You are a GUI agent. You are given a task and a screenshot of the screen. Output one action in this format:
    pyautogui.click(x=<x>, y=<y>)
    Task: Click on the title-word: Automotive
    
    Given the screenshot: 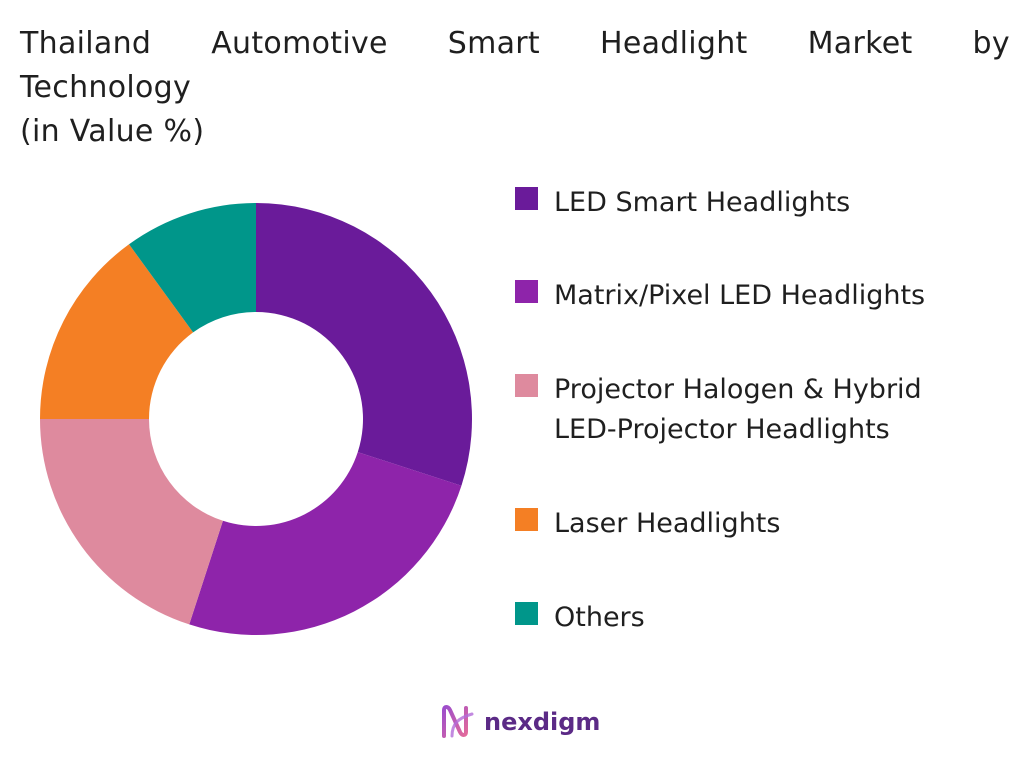 What is the action you would take?
    pyautogui.click(x=299, y=43)
    